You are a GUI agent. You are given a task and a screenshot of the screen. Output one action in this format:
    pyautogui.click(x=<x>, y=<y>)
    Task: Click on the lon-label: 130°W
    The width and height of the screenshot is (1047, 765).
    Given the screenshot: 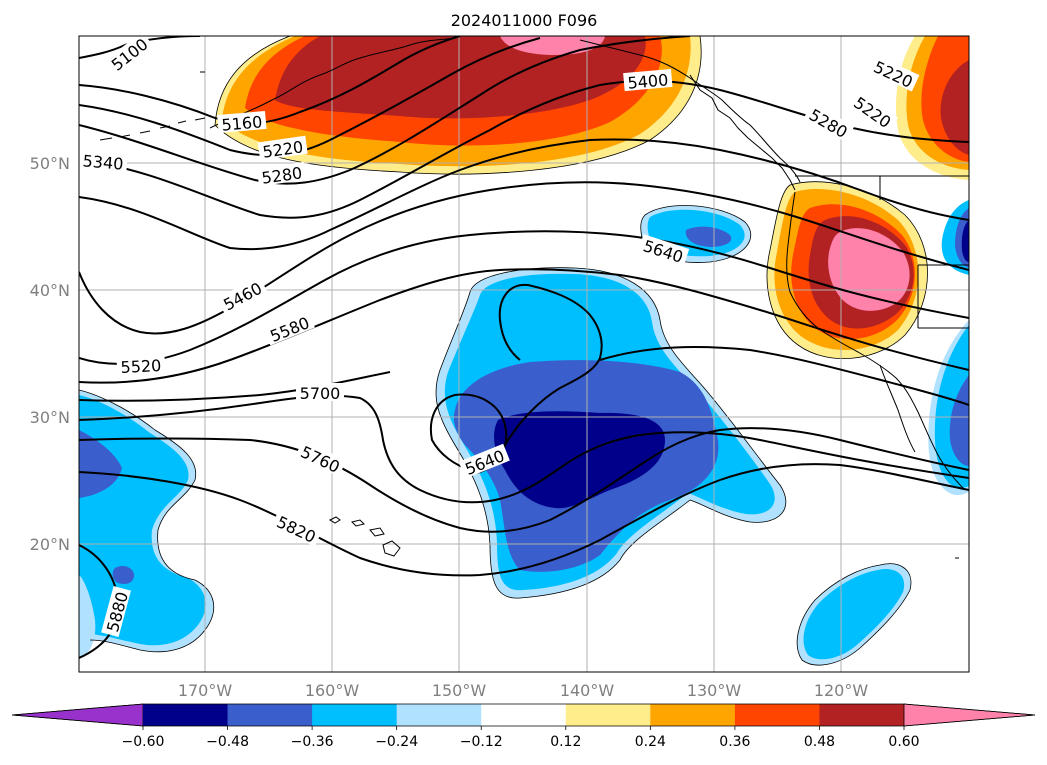 What is the action you would take?
    pyautogui.click(x=714, y=690)
    